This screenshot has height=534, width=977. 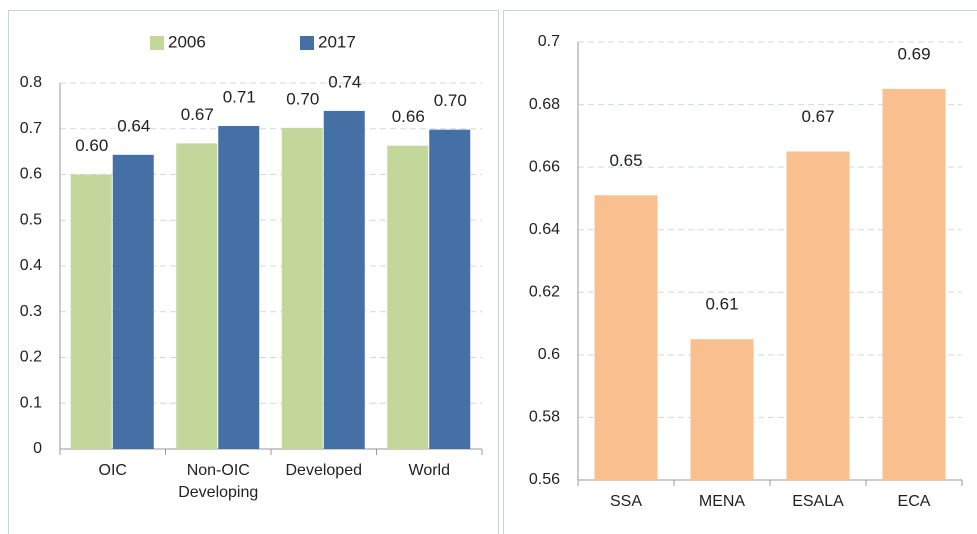 What do you see at coordinates (31, 82) in the screenshot?
I see `y-tick-label: 0.8` at bounding box center [31, 82].